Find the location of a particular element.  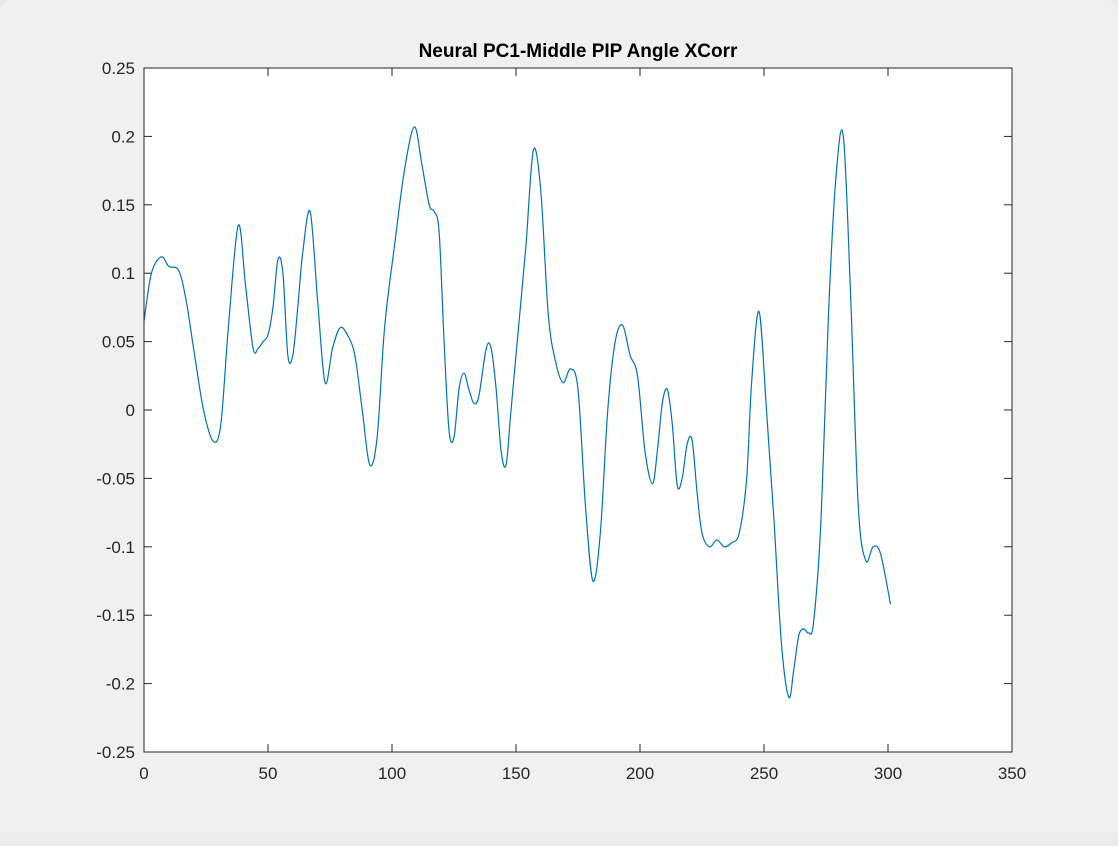

x-tick-label: 300 is located at coordinates (888, 773).